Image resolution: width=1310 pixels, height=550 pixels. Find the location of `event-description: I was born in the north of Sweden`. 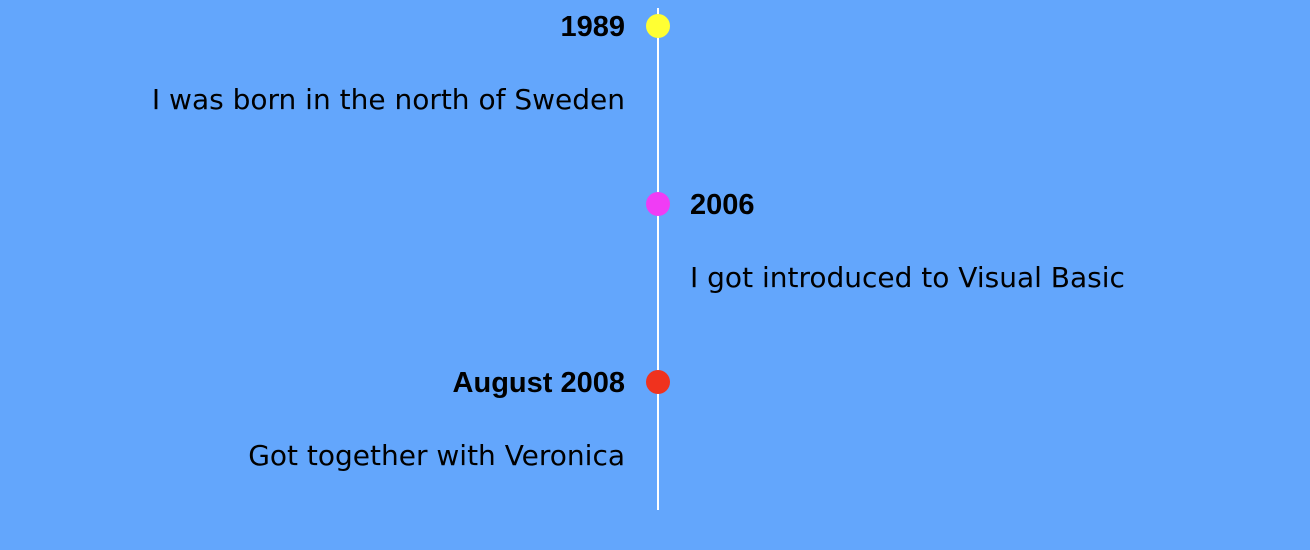

event-description: I was born in the north of Sweden is located at coordinates (388, 99).